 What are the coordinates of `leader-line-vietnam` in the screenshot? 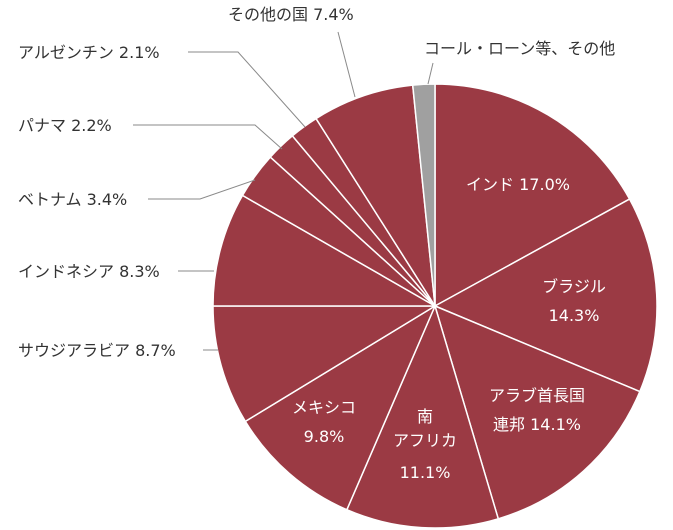 It's located at (202, 189).